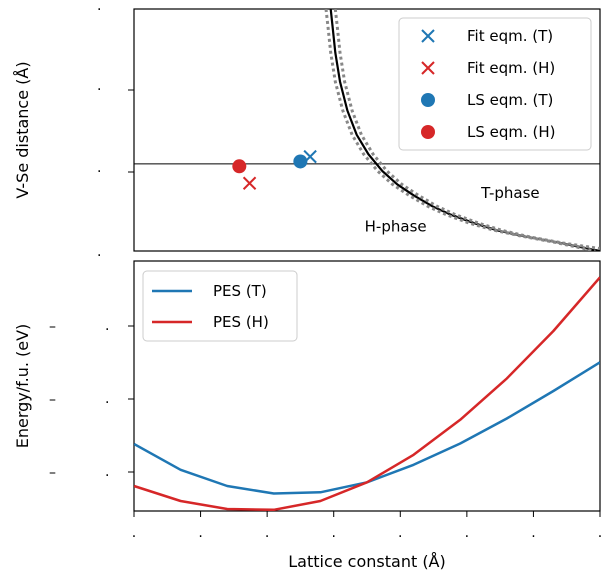 Image resolution: width=605 pixels, height=577 pixels. I want to click on legend-label-pes-t: PES (T), so click(240, 291).